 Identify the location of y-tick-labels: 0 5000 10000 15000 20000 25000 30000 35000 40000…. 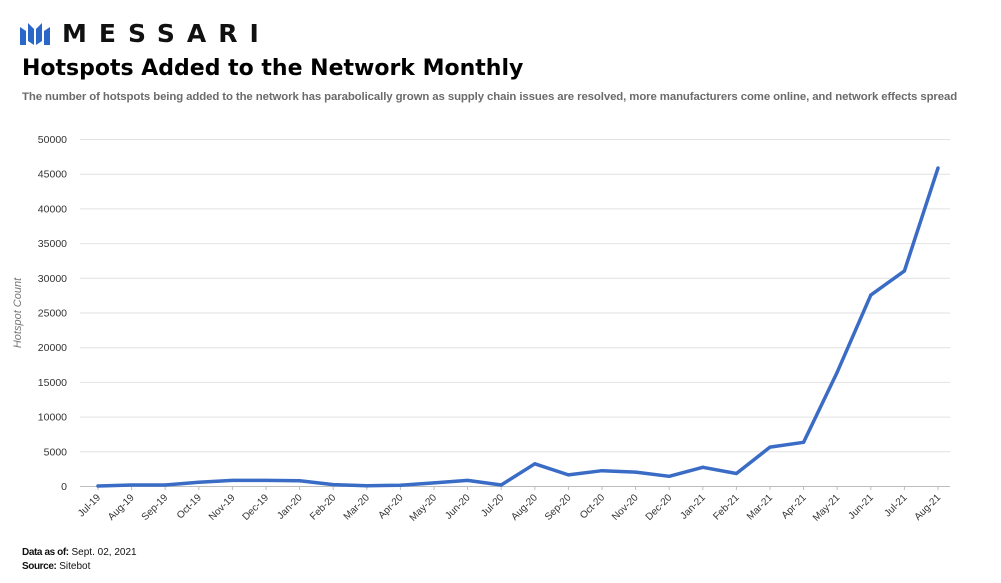
(52, 313).